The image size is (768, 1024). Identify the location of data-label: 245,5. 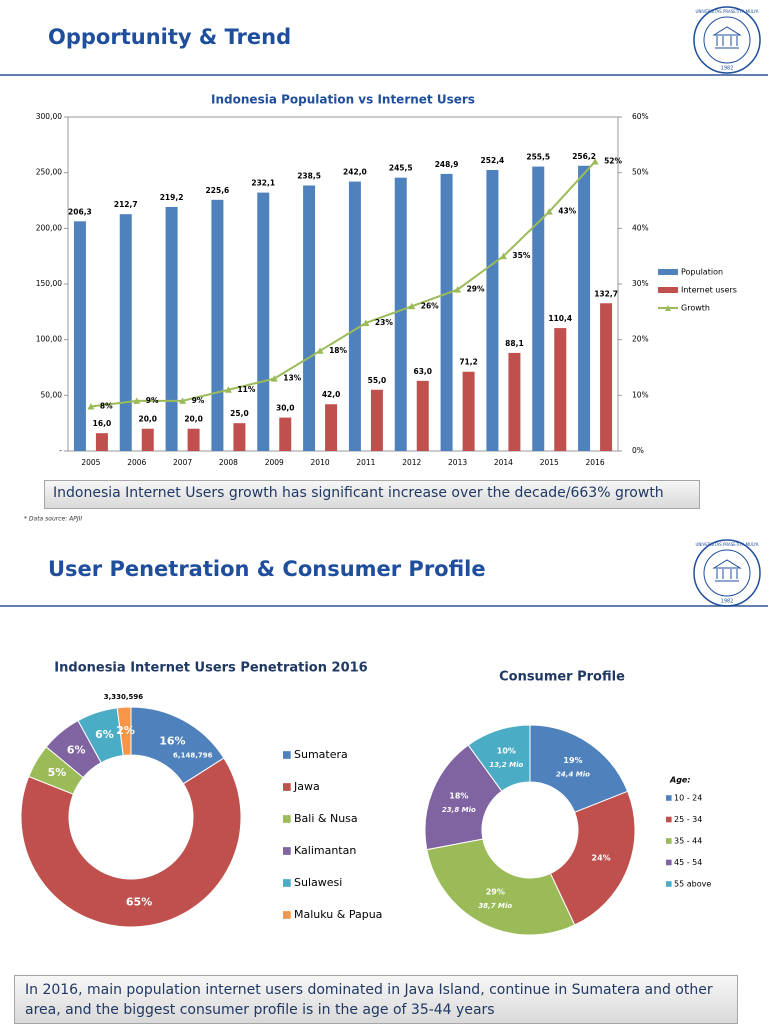
(401, 168).